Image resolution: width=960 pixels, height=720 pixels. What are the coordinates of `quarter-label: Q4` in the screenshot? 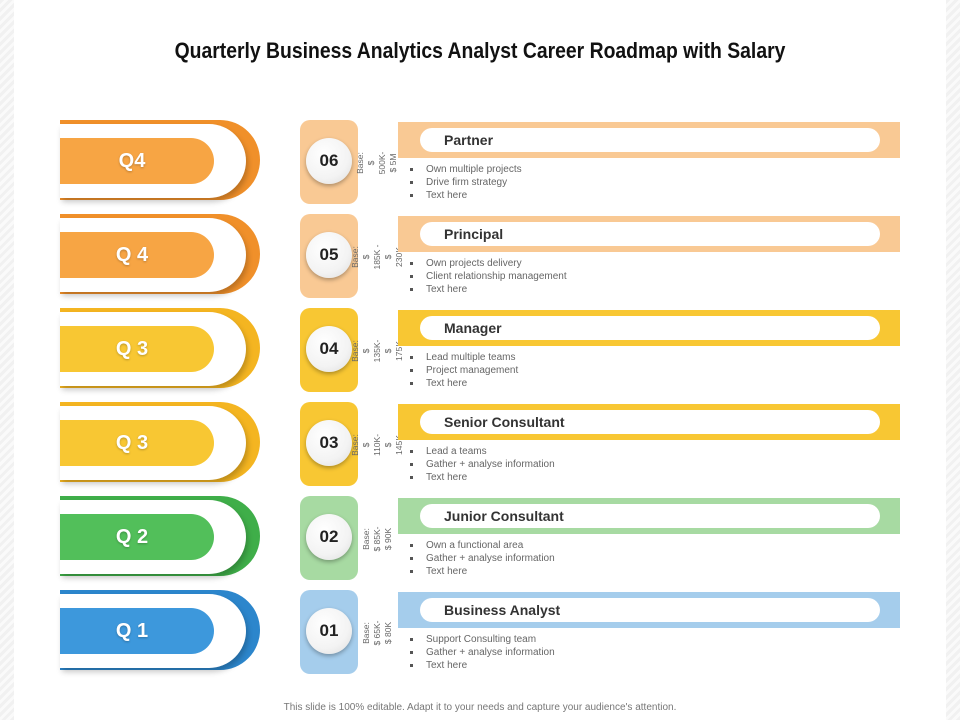 It's located at (137, 161).